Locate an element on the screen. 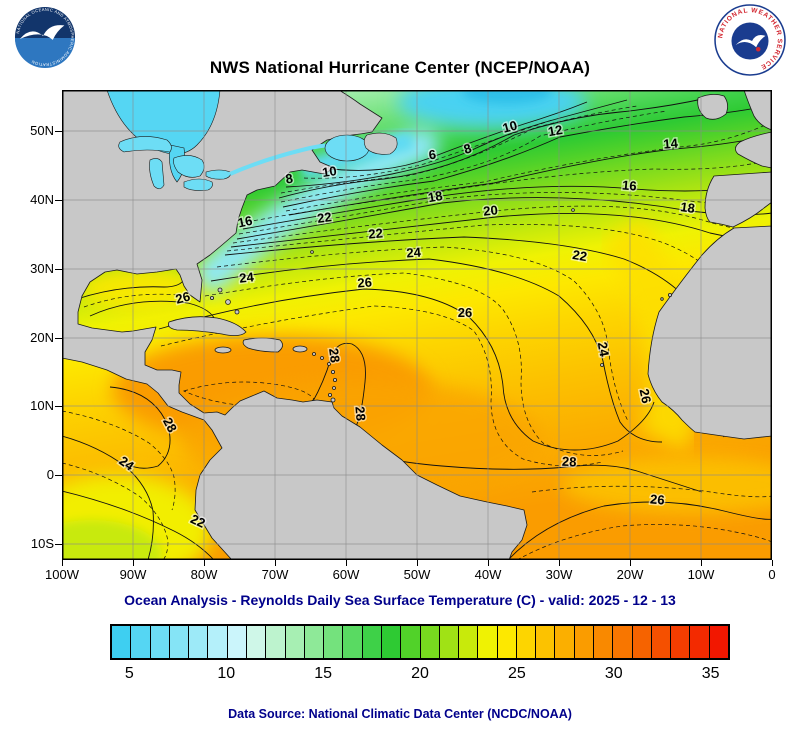 This screenshot has height=737, width=800. noaa-gull-icon is located at coordinates (42, 32).